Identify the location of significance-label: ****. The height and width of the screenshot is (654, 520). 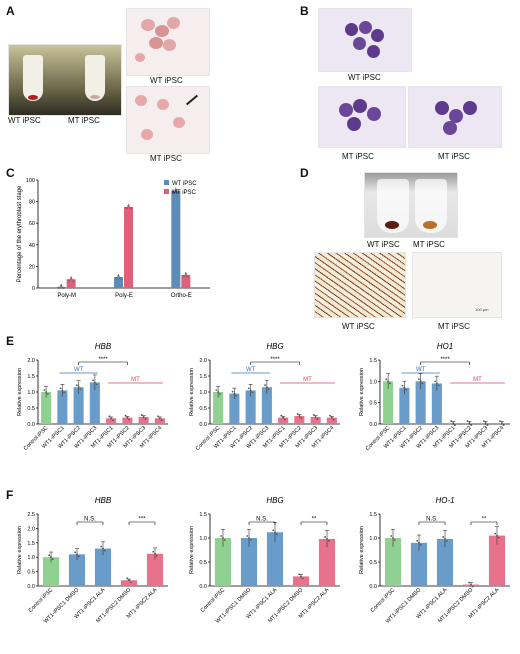
(103, 360).